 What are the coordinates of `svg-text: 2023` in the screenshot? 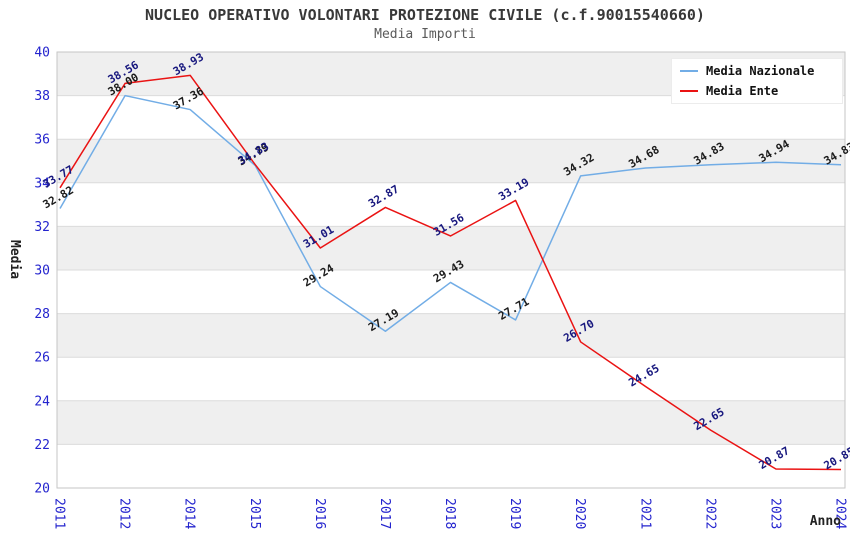 It's located at (774, 513).